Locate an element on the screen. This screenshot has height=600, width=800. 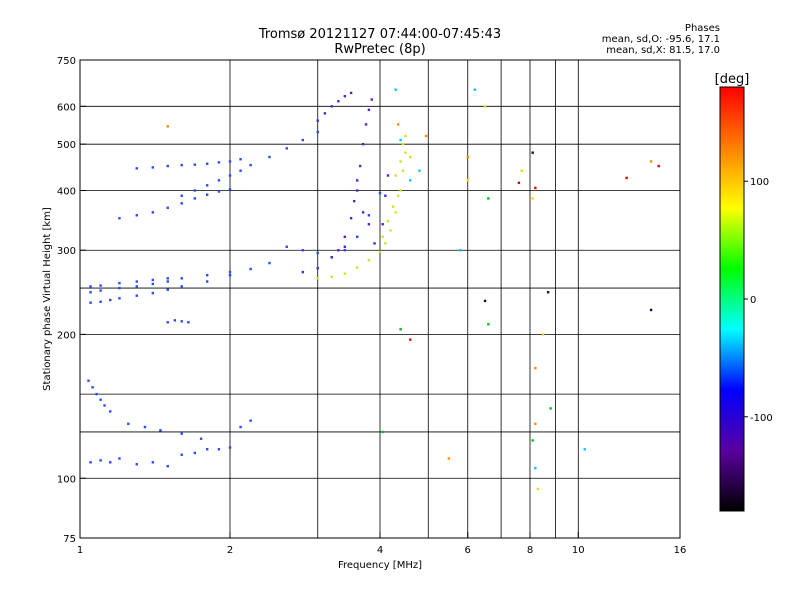
y-tick-label: 400 is located at coordinates (66, 191).